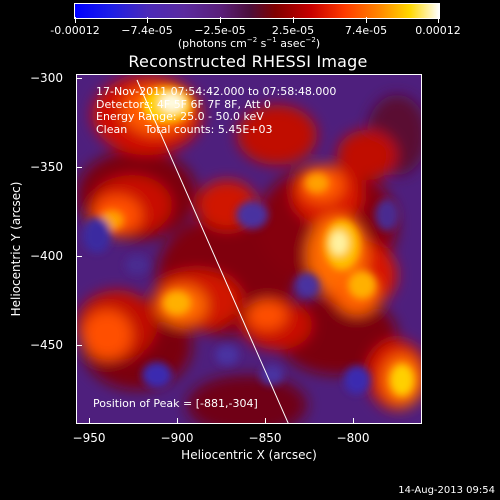 This screenshot has height=500, width=500. I want to click on y-tick-label: −300, so click(46, 78).